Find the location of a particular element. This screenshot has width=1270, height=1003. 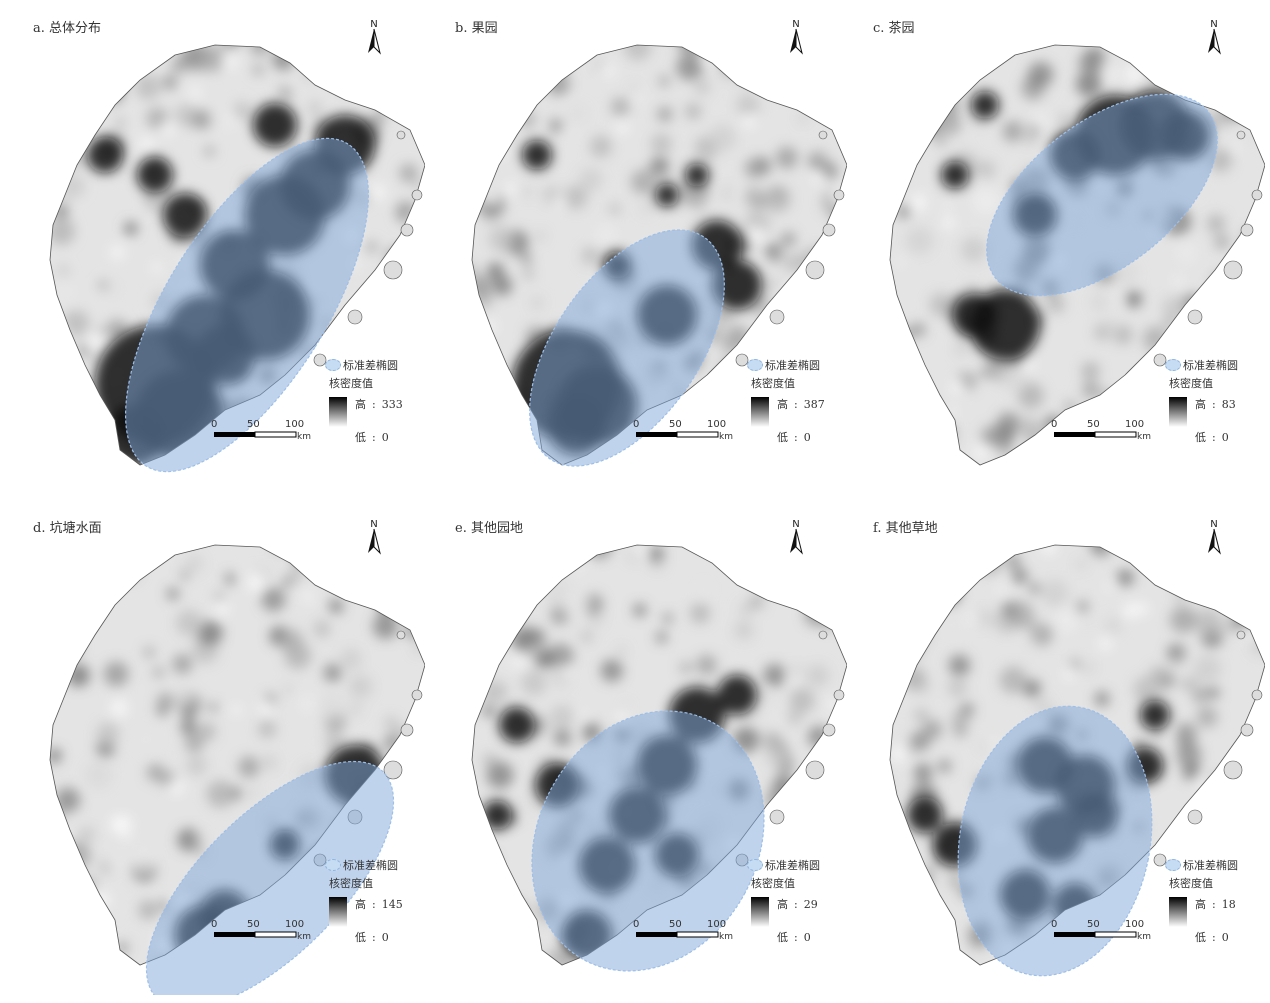

density-legend-label: 核密度值 is located at coordinates (351, 383).